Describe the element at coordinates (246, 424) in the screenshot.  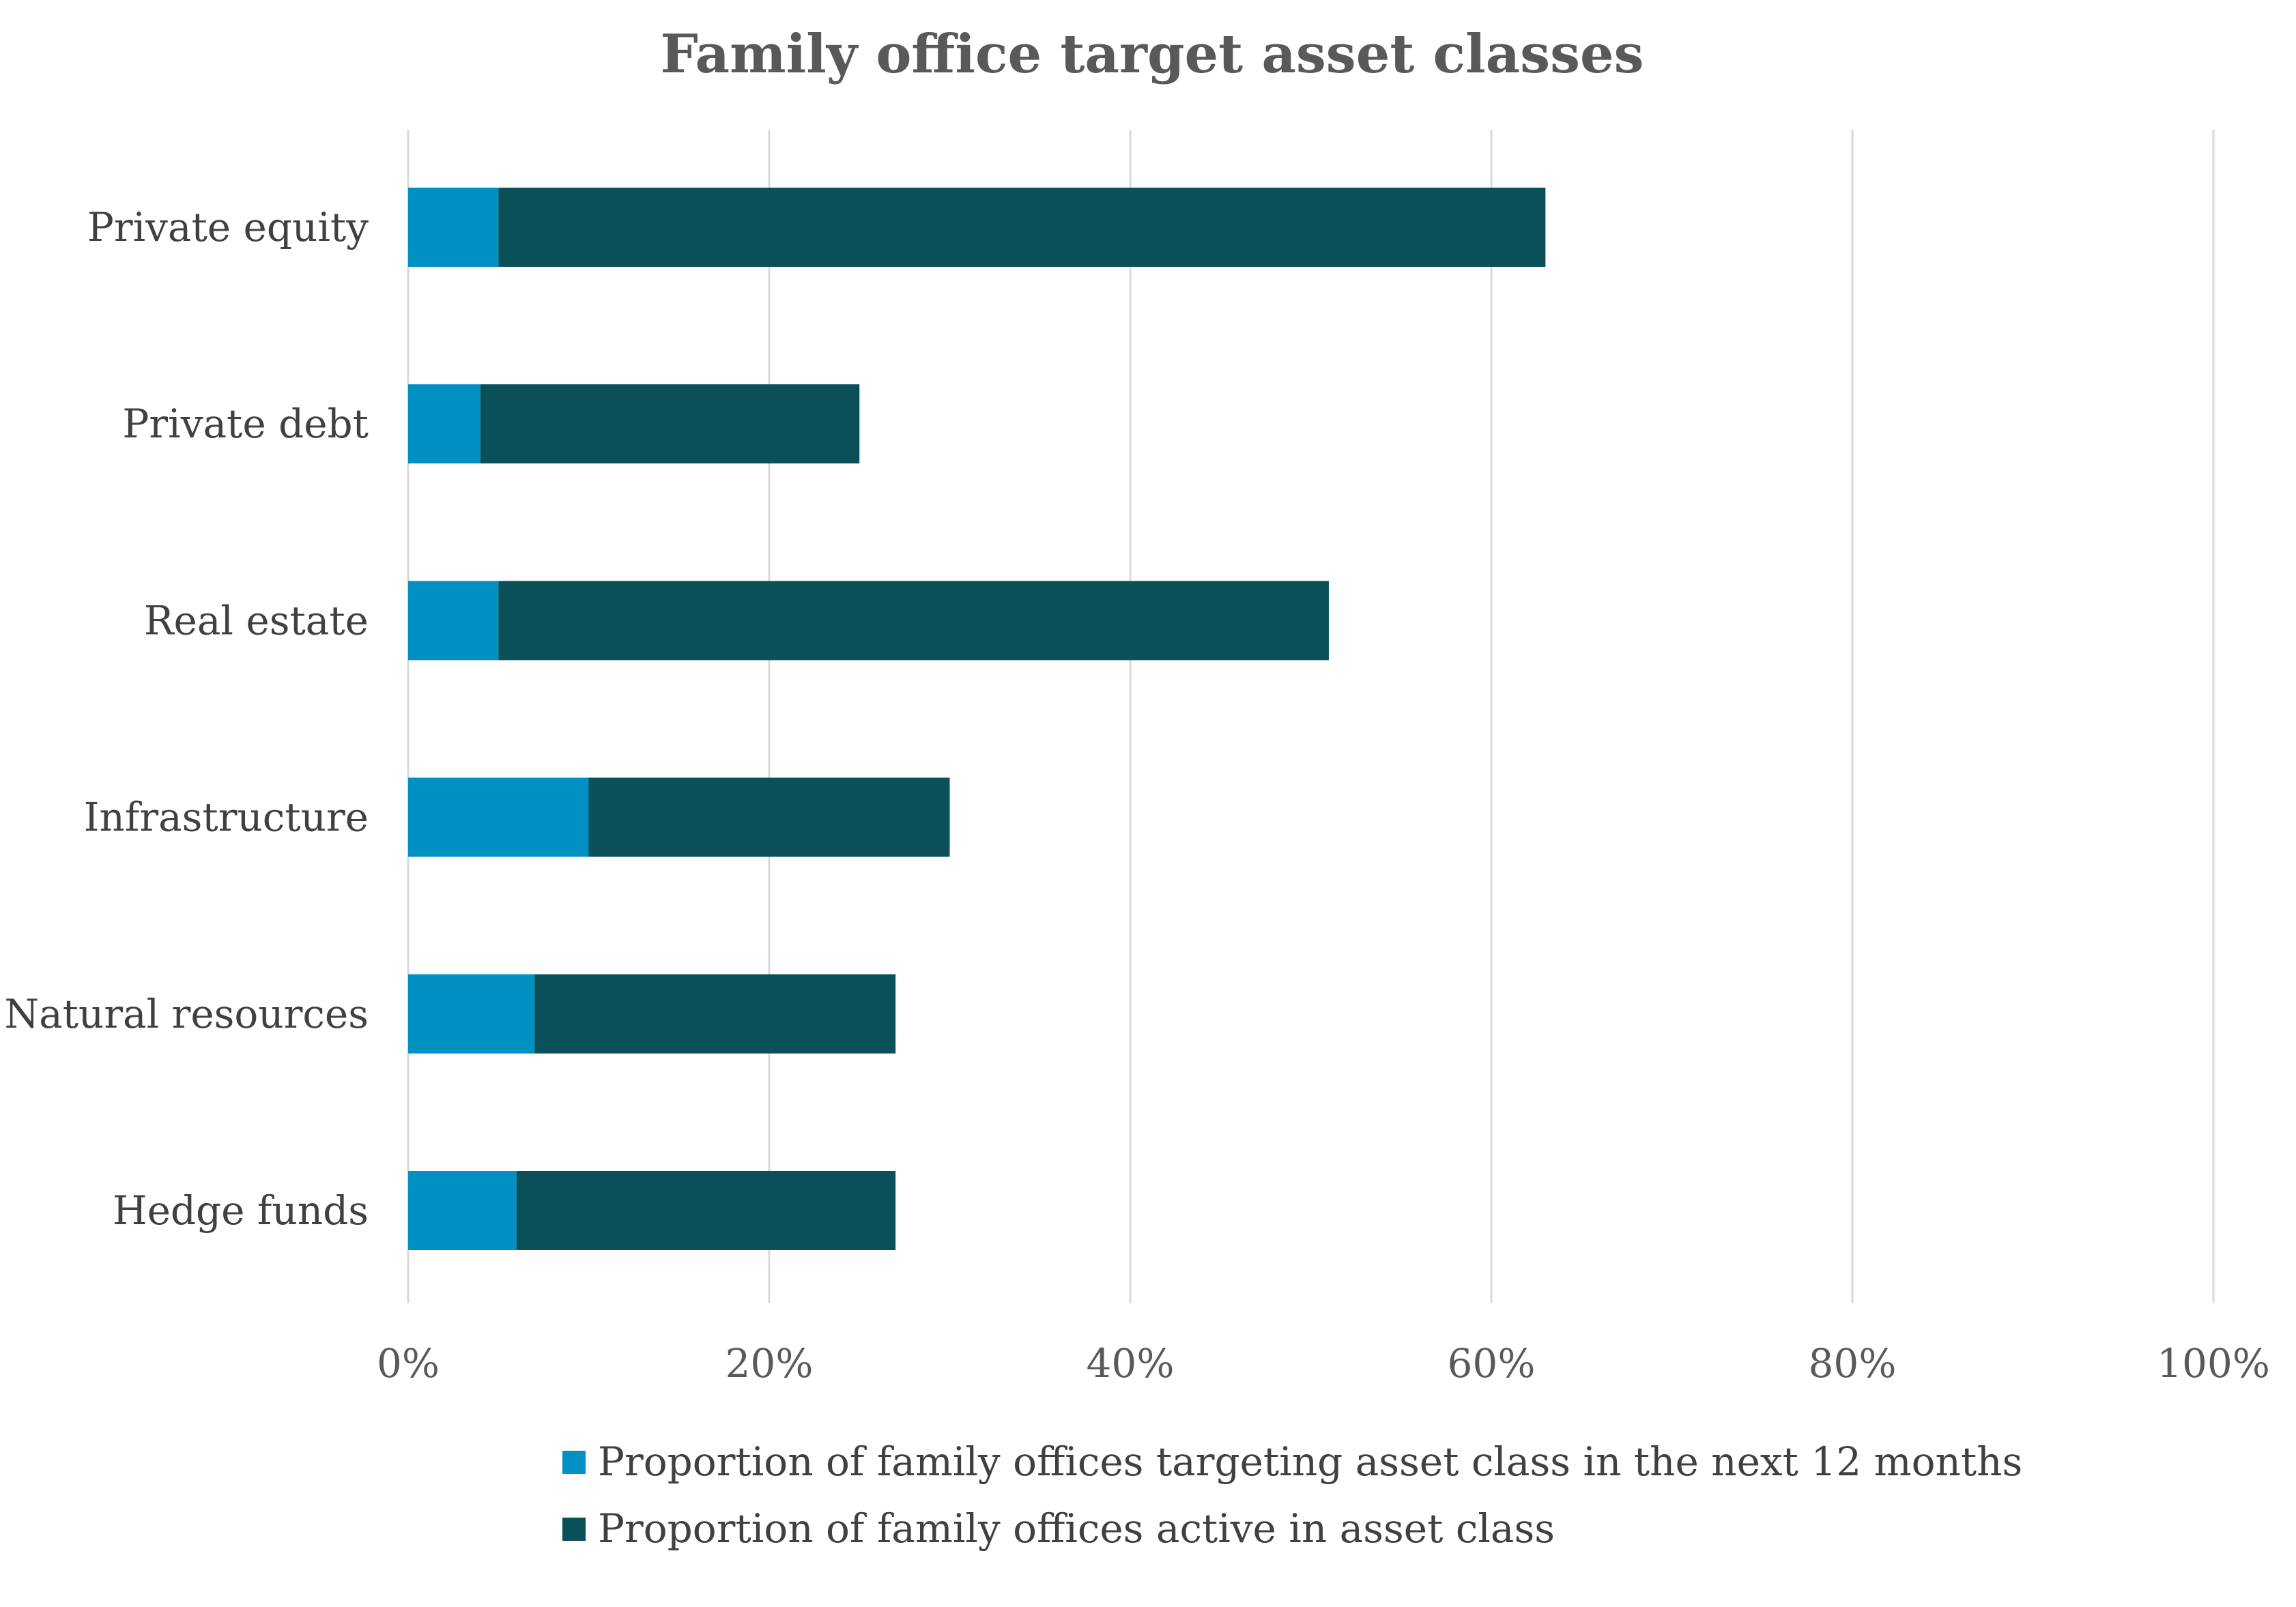
I see `category-label: Private debt` at that location.